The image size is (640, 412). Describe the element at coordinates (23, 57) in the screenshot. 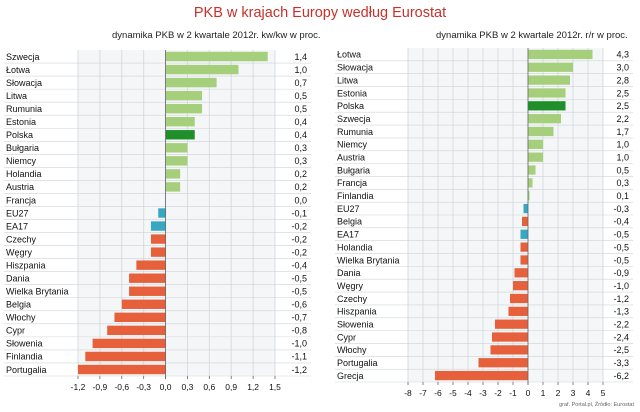

I see `category-label: Szwecja` at that location.